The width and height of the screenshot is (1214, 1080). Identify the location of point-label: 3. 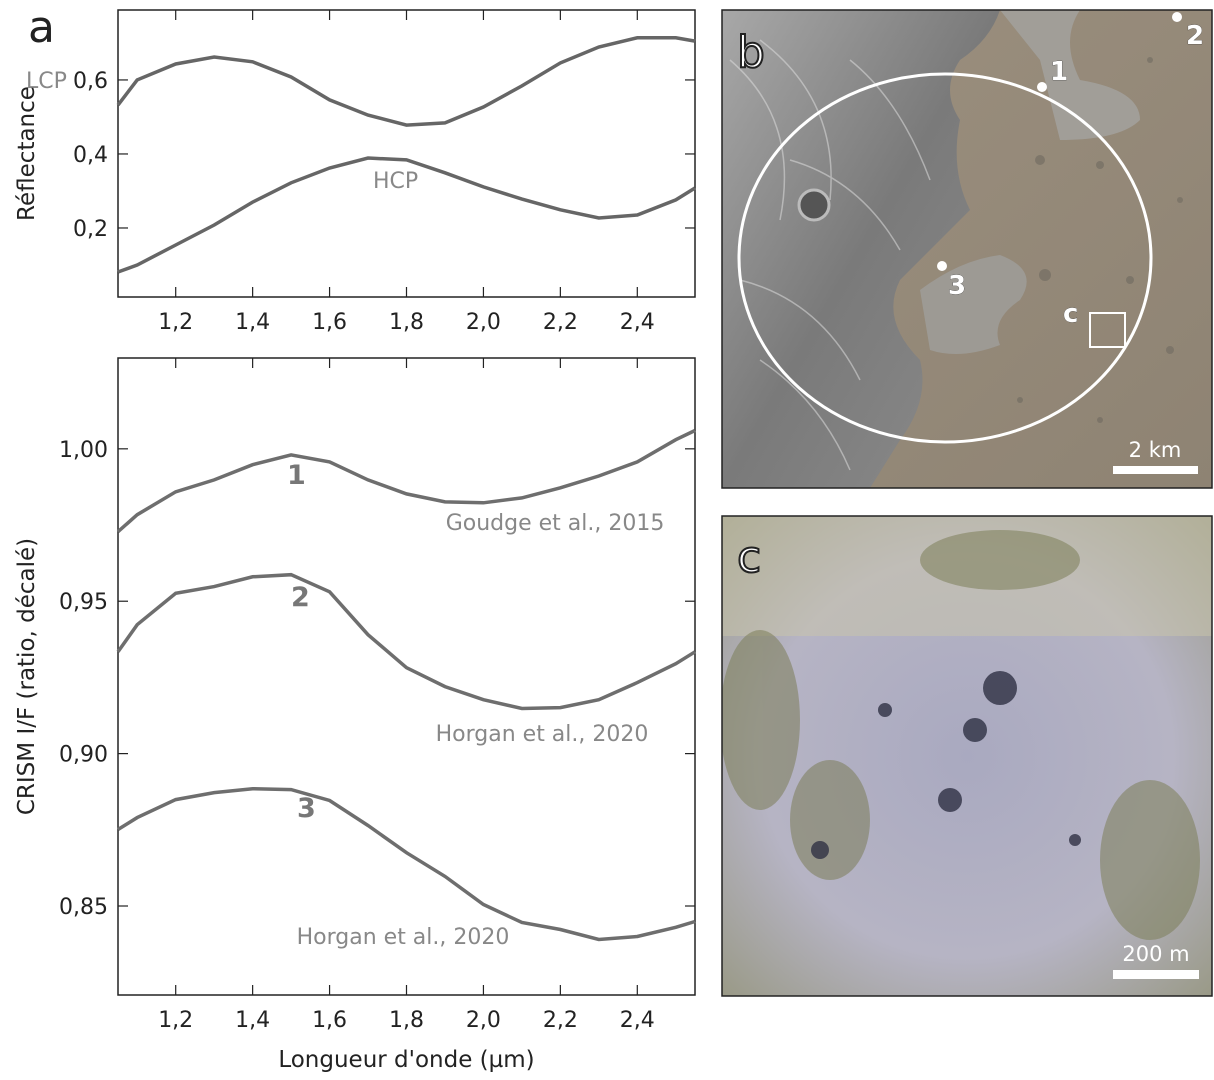
(957, 286).